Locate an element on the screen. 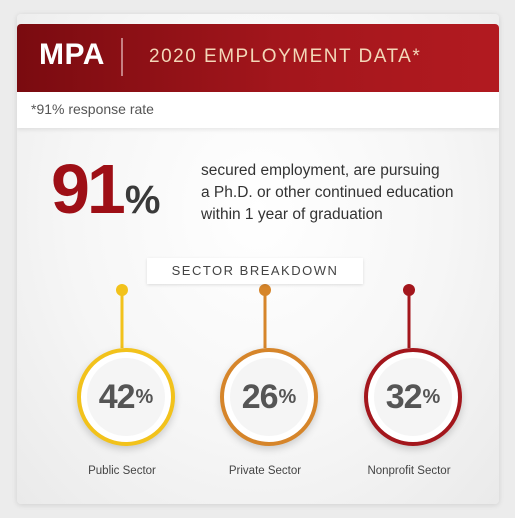 This screenshot has height=518, width=515. nonprofit-sector-label: Nonprofit Sector is located at coordinates (409, 471).